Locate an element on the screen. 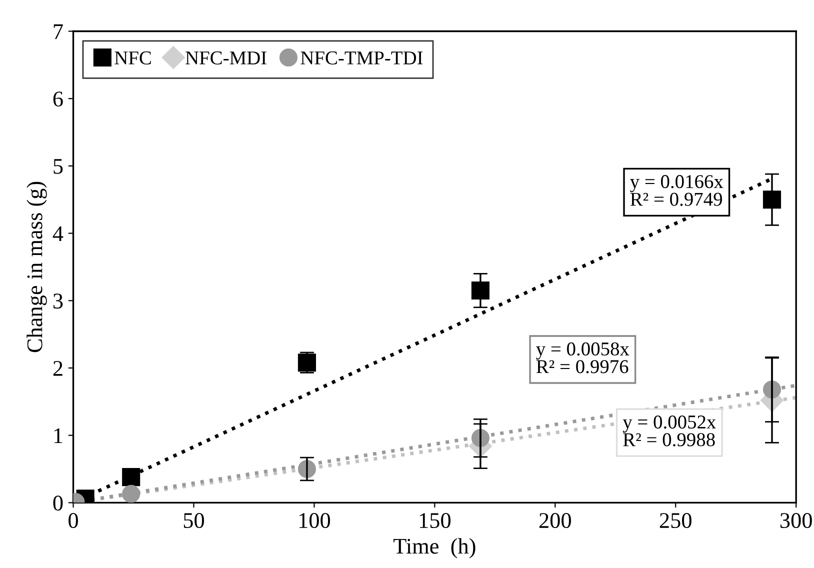 The image size is (814, 568). y-tick-label: 4 is located at coordinates (58, 233).